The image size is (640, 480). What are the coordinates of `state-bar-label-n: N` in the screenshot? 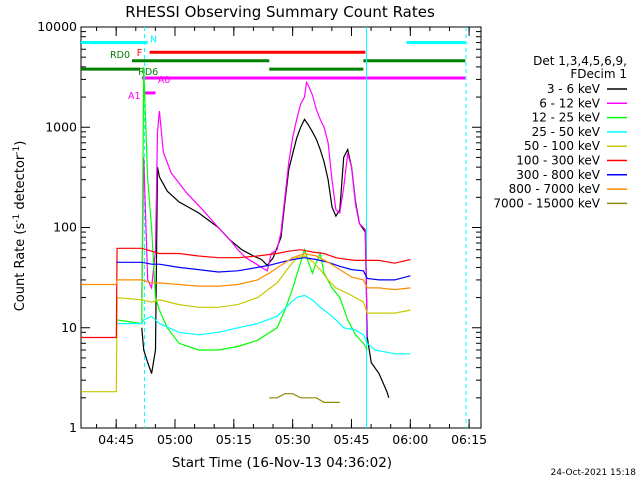 It's located at (153, 40).